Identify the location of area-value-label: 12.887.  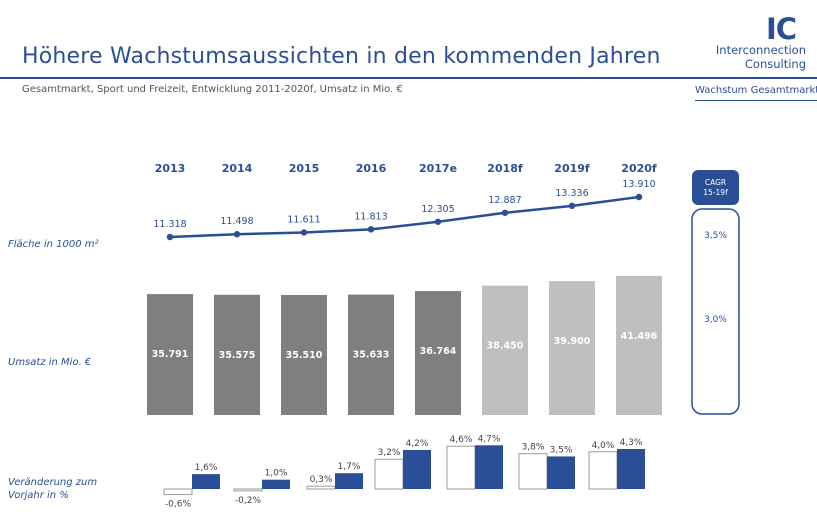
(504, 200).